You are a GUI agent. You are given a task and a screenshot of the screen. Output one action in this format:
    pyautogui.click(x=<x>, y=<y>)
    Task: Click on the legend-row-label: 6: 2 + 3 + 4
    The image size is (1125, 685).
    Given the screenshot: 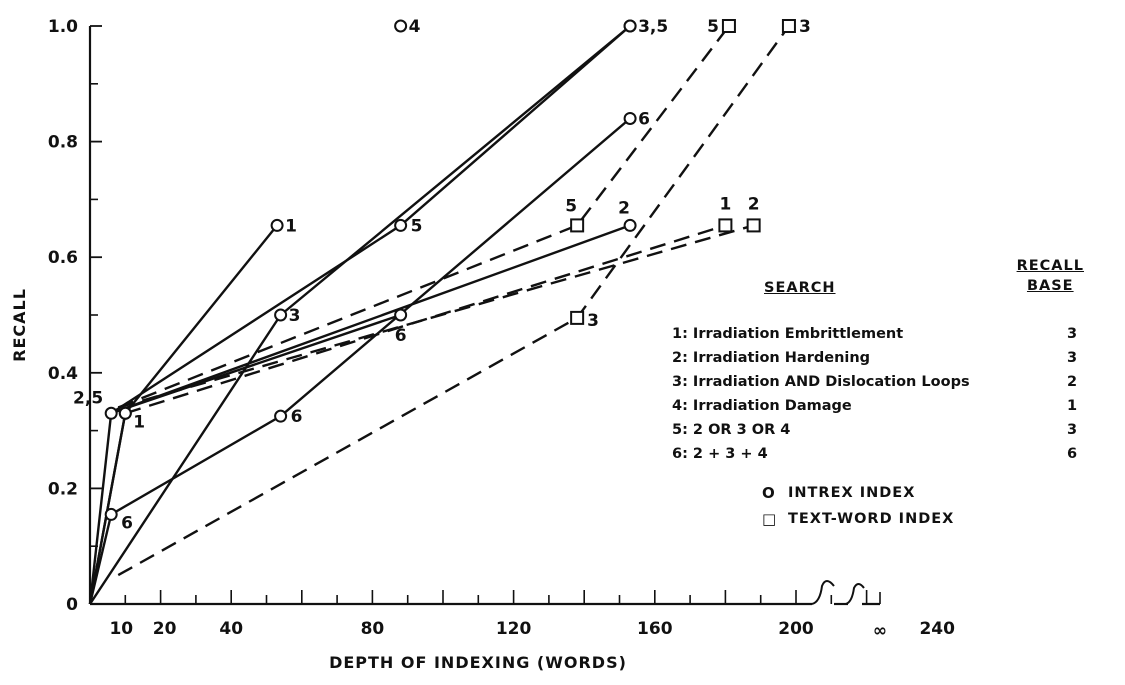 What is the action you would take?
    pyautogui.click(x=720, y=454)
    